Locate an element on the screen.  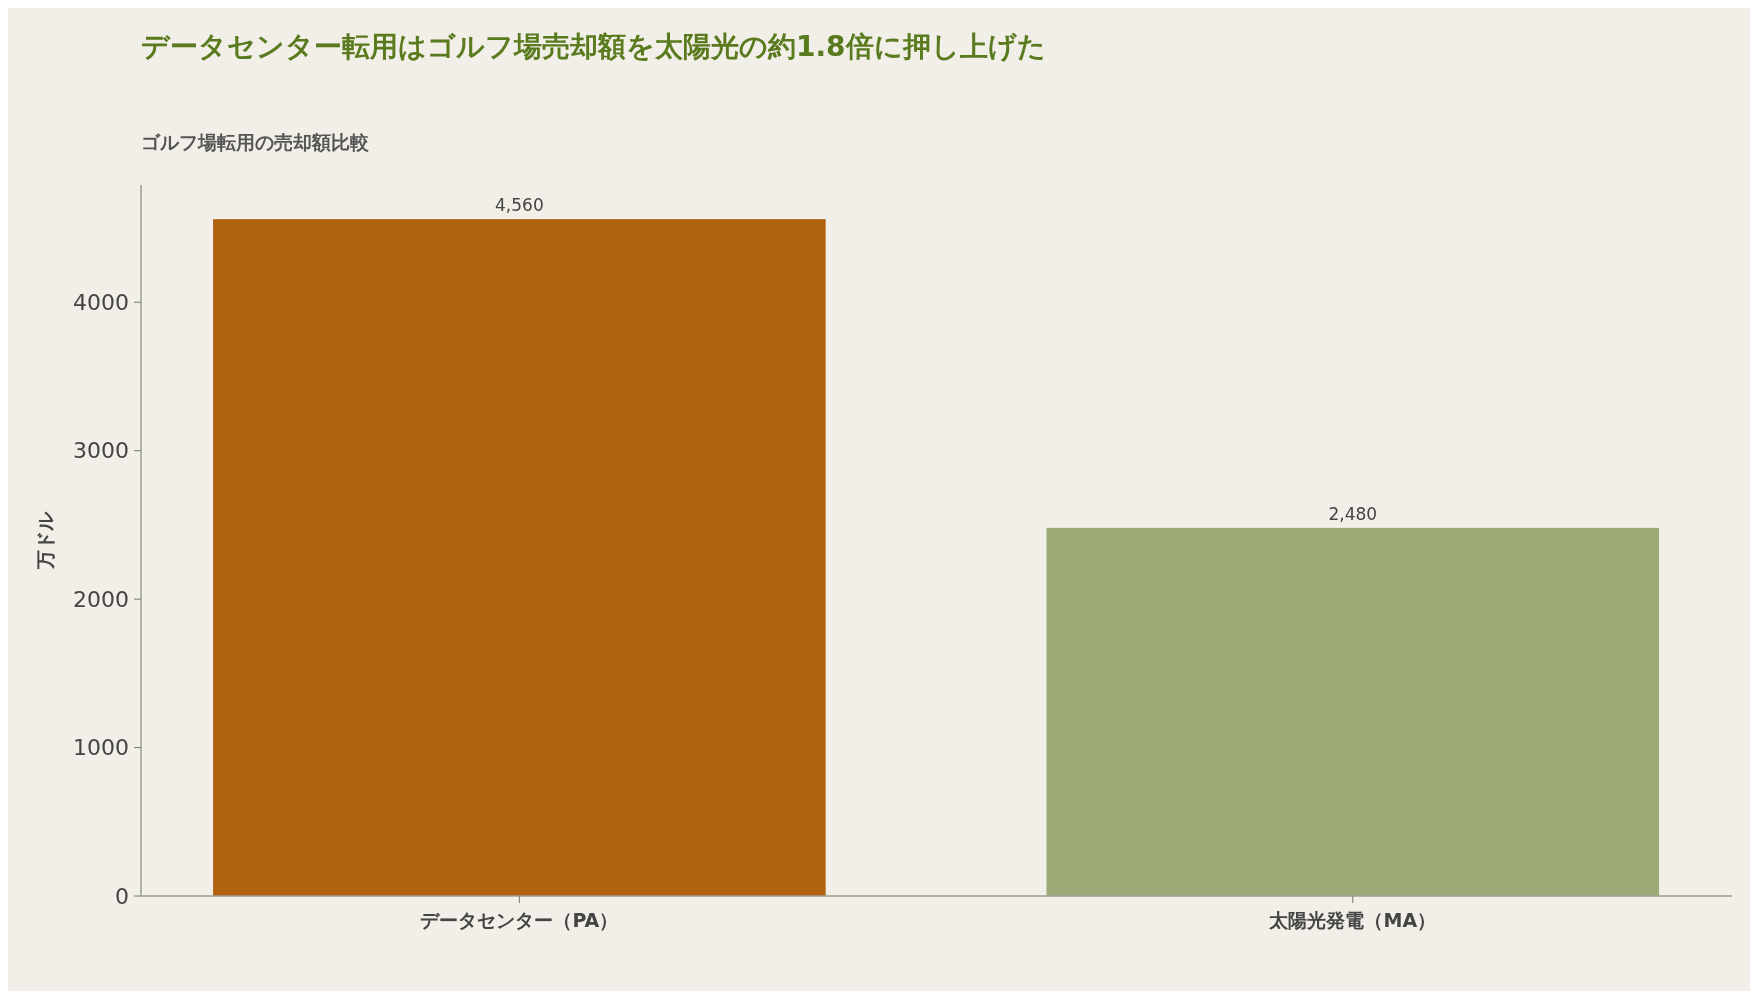
data-label: 2,480 is located at coordinates (1353, 513).